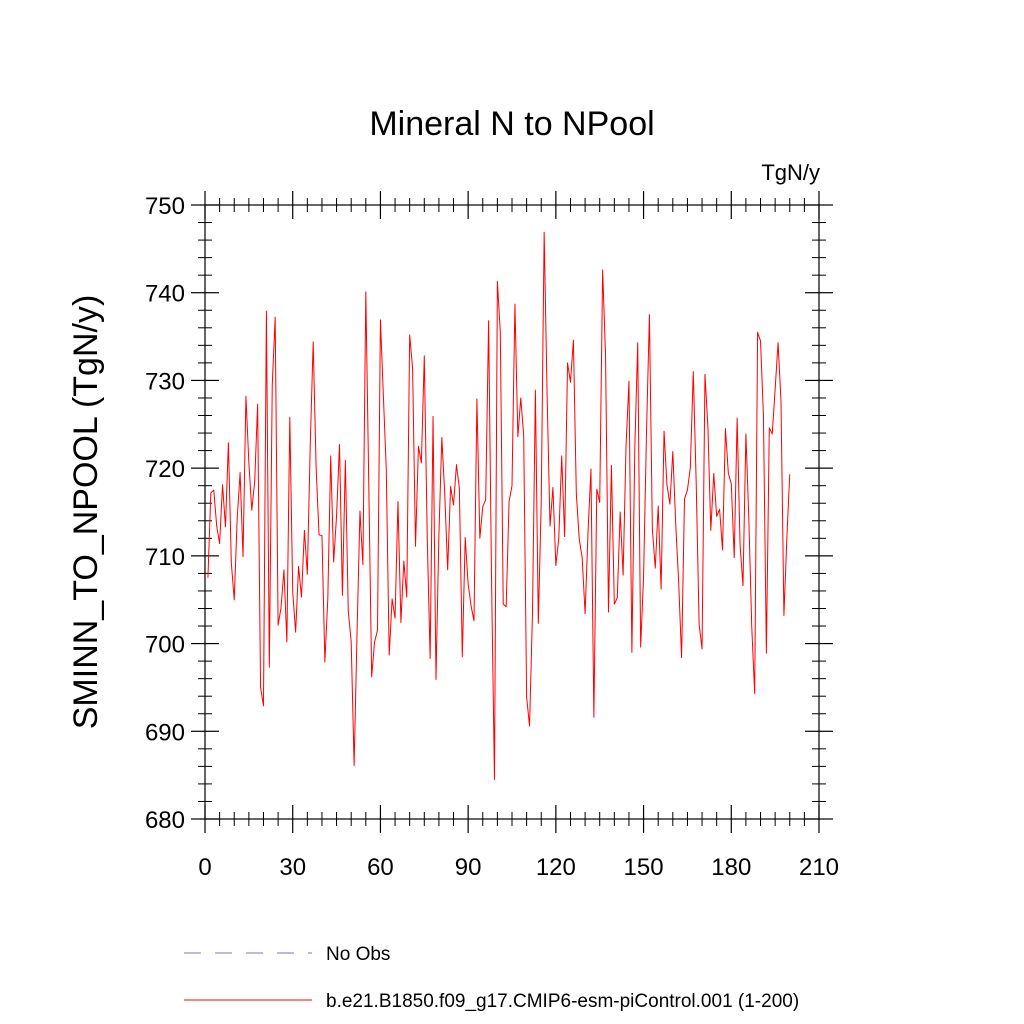 The height and width of the screenshot is (1024, 1024). I want to click on x-tick-label: 90, so click(468, 867).